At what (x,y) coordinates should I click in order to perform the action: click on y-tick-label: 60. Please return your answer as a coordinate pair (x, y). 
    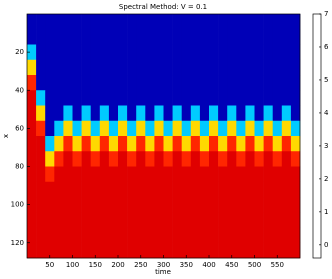
    Looking at the image, I should click on (19, 128).